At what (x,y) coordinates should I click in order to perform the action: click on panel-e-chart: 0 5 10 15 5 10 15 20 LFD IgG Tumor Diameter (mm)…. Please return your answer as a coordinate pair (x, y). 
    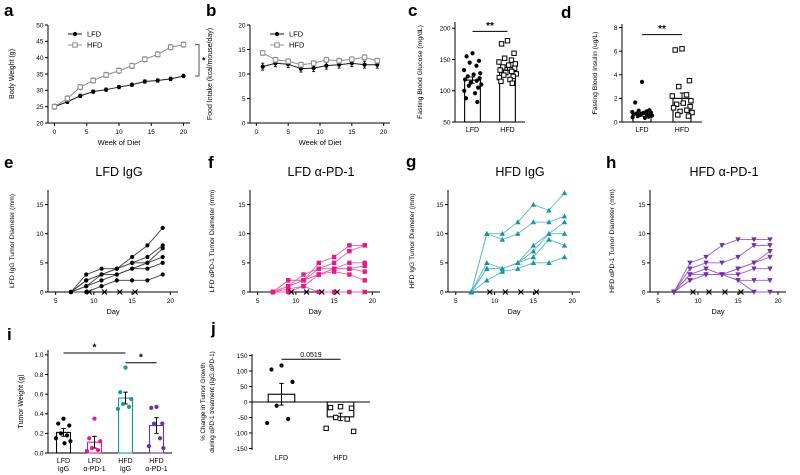
    Looking at the image, I should click on (93, 240).